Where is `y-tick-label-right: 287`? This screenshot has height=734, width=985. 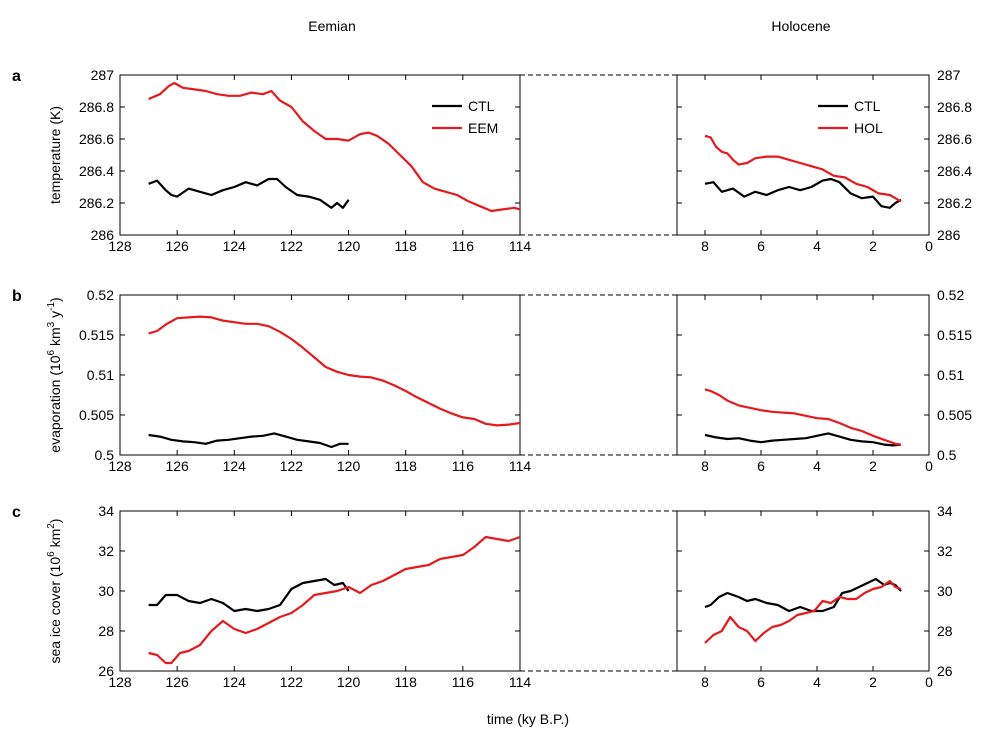 y-tick-label-right: 287 is located at coordinates (949, 75).